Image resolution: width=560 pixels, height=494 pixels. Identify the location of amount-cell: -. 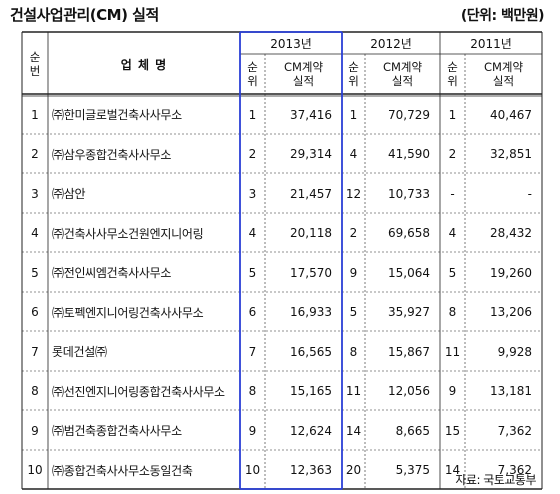
(529, 193).